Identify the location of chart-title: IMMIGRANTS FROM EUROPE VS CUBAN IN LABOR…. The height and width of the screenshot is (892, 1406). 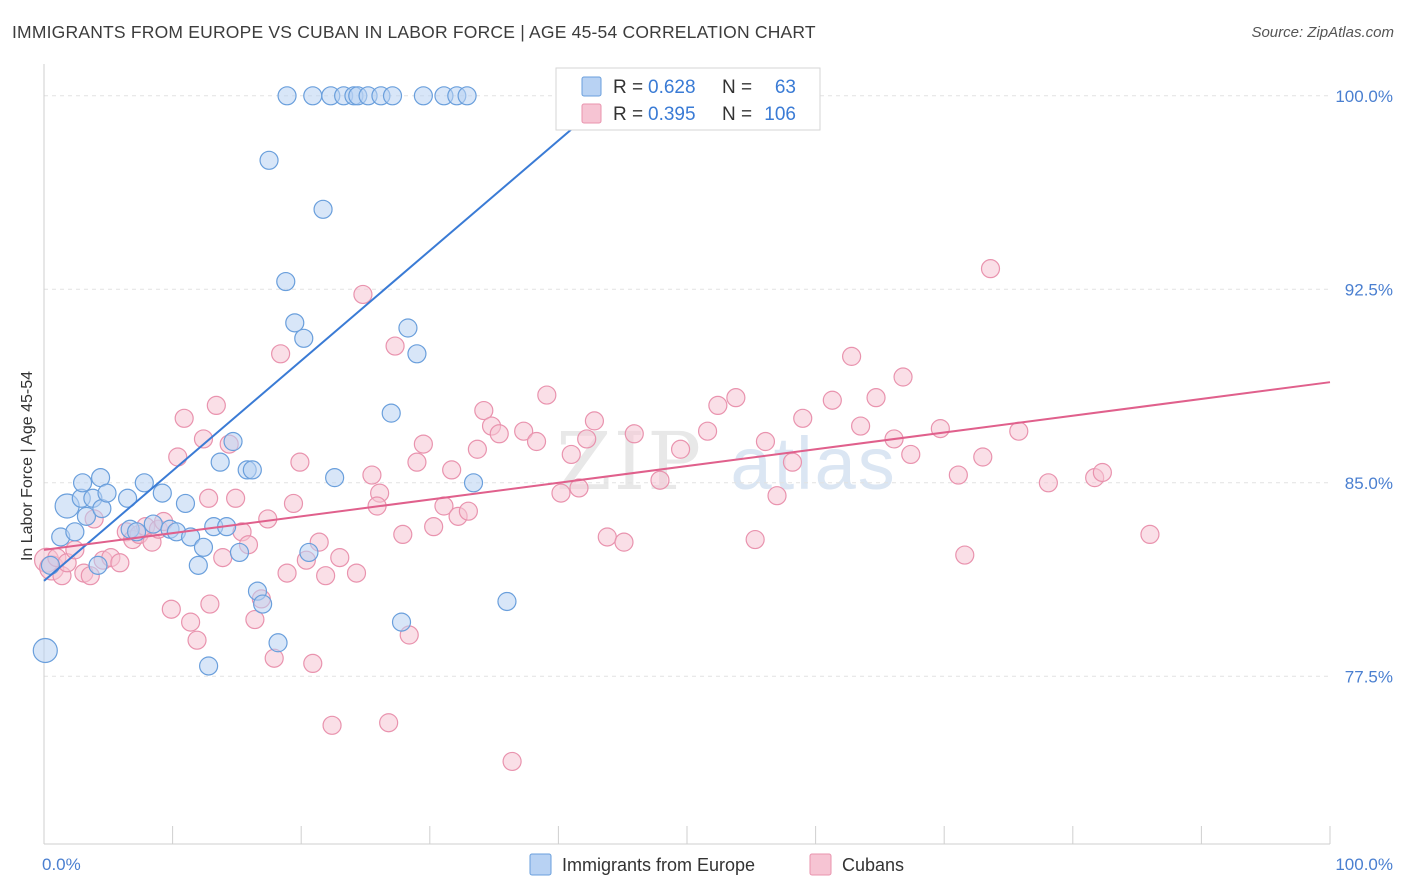
(414, 32).